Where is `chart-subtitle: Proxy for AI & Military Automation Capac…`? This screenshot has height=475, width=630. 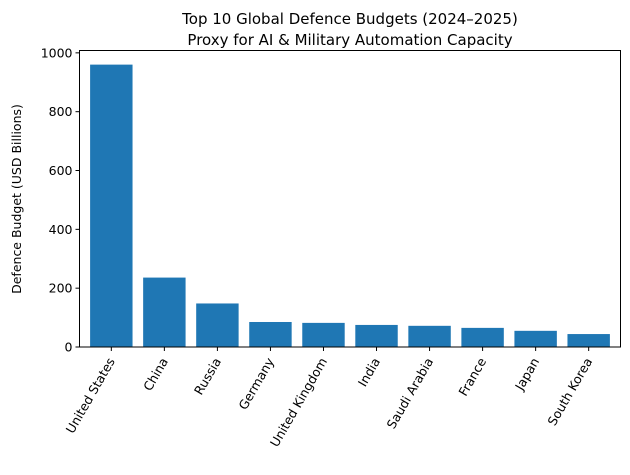 chart-subtitle: Proxy for AI & Military Automation Capac… is located at coordinates (349, 40).